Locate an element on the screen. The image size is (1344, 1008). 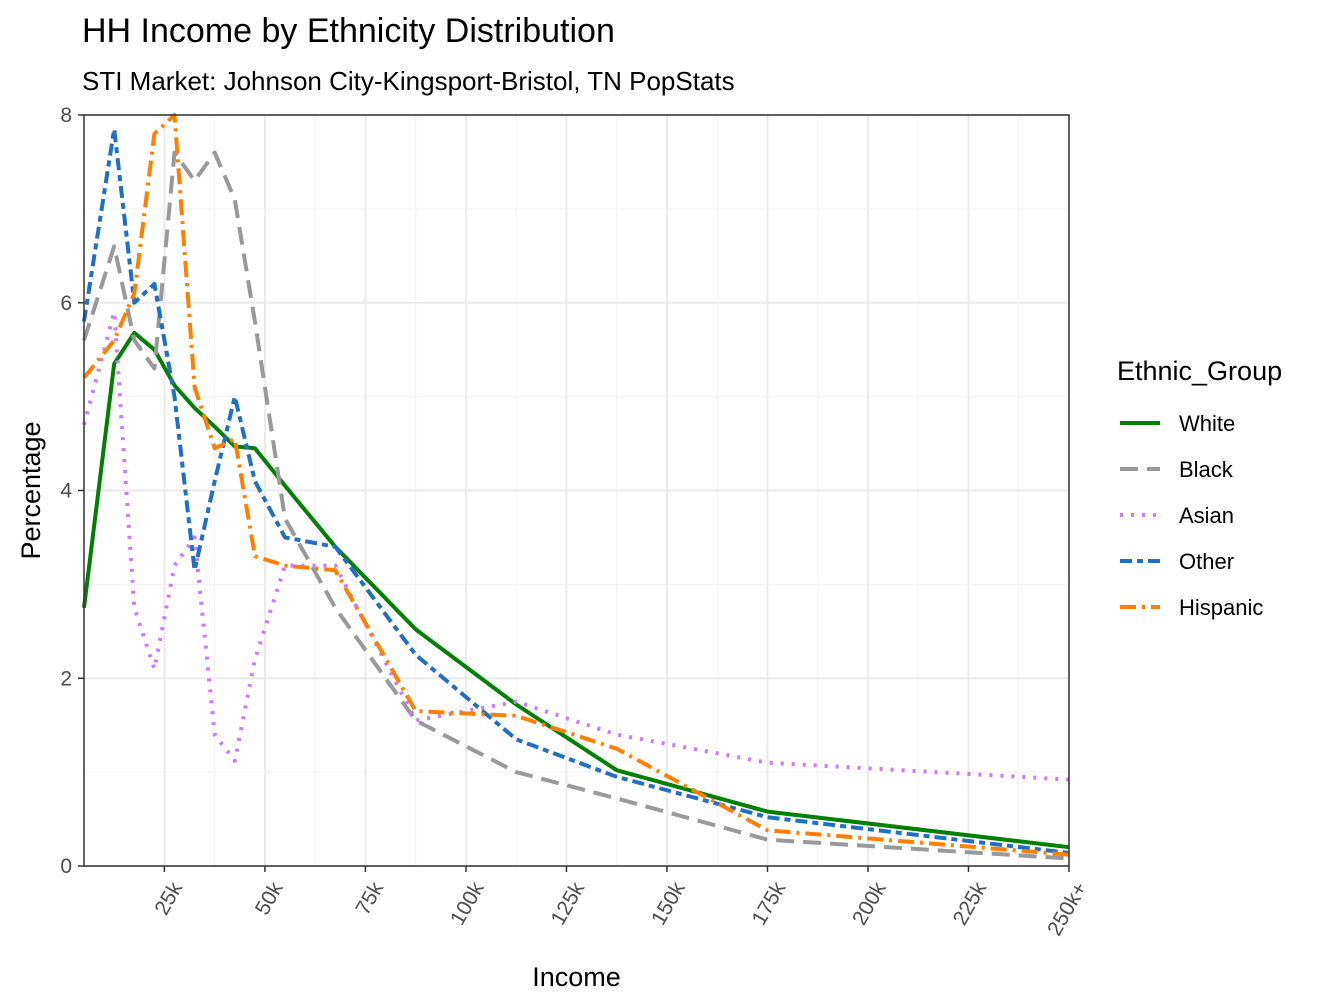
y-tick-label: 8 is located at coordinates (66, 115).